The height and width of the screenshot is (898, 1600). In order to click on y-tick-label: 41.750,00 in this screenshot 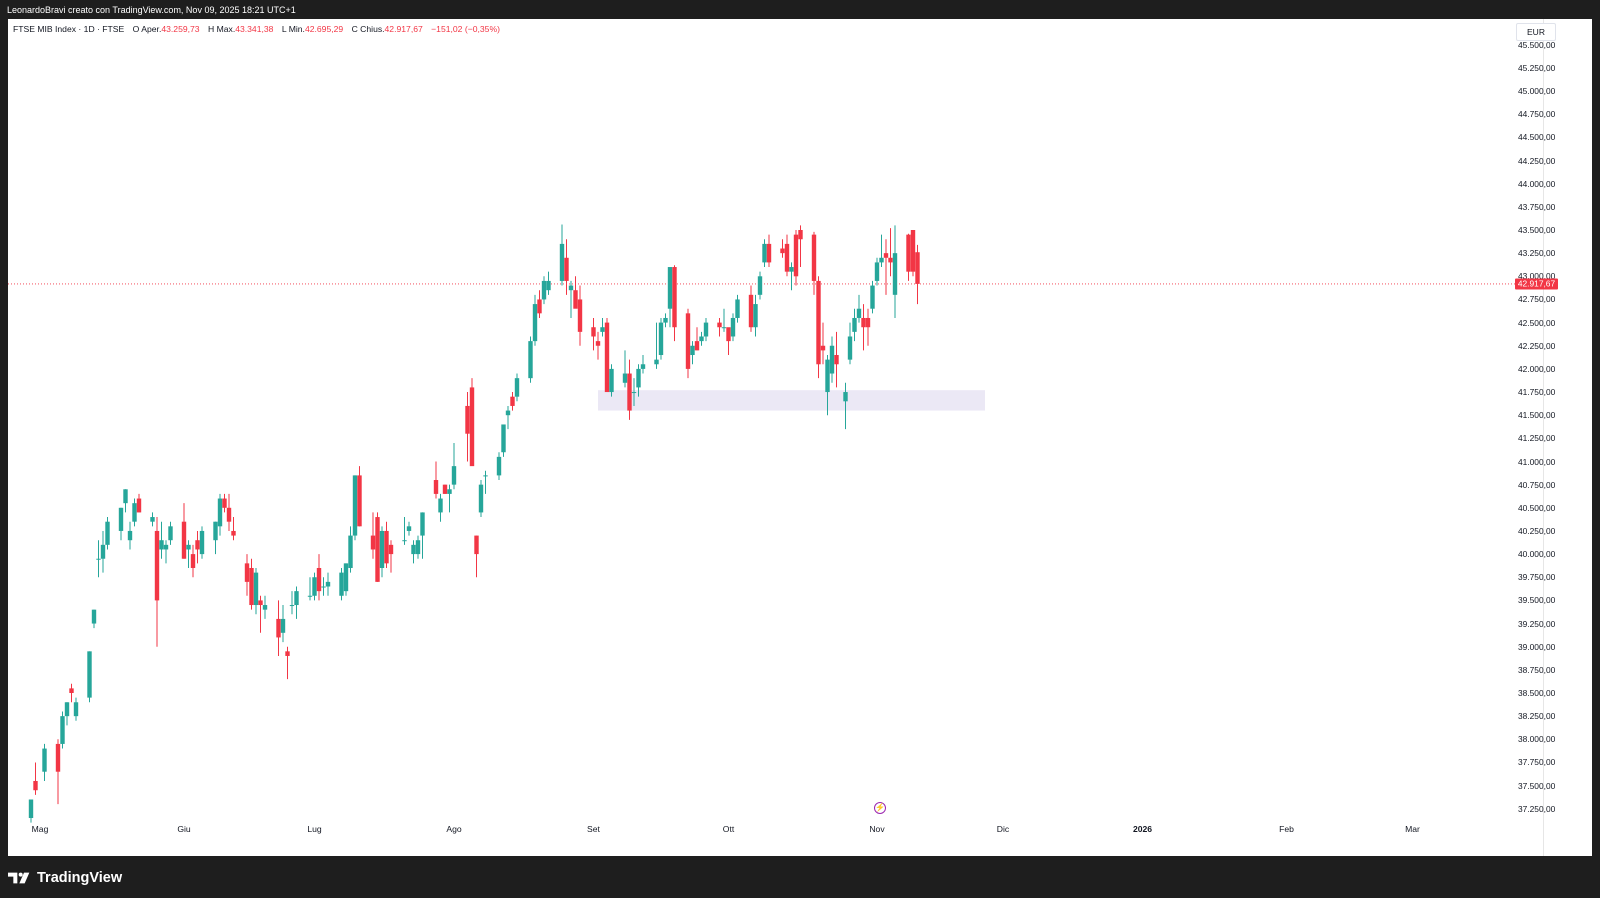, I will do `click(1537, 392)`.